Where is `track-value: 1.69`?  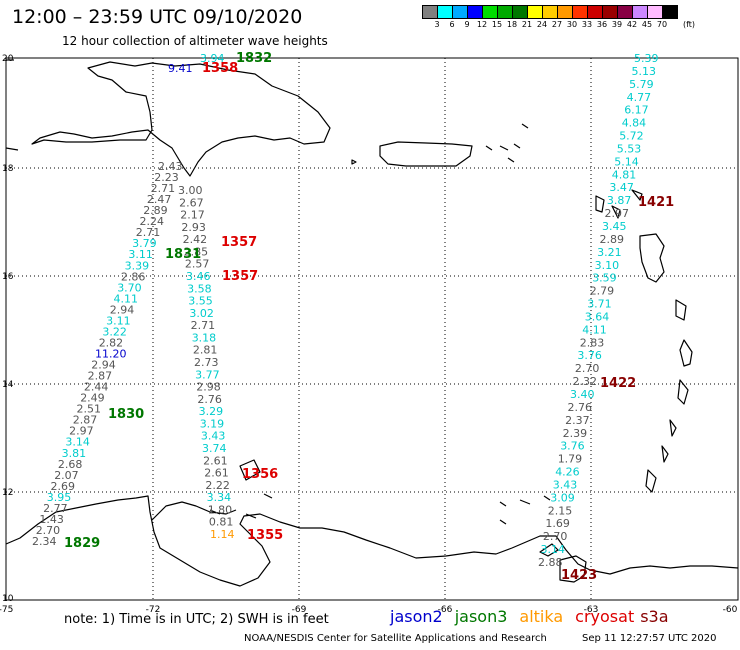
track-value: 1.69 is located at coordinates (557, 523).